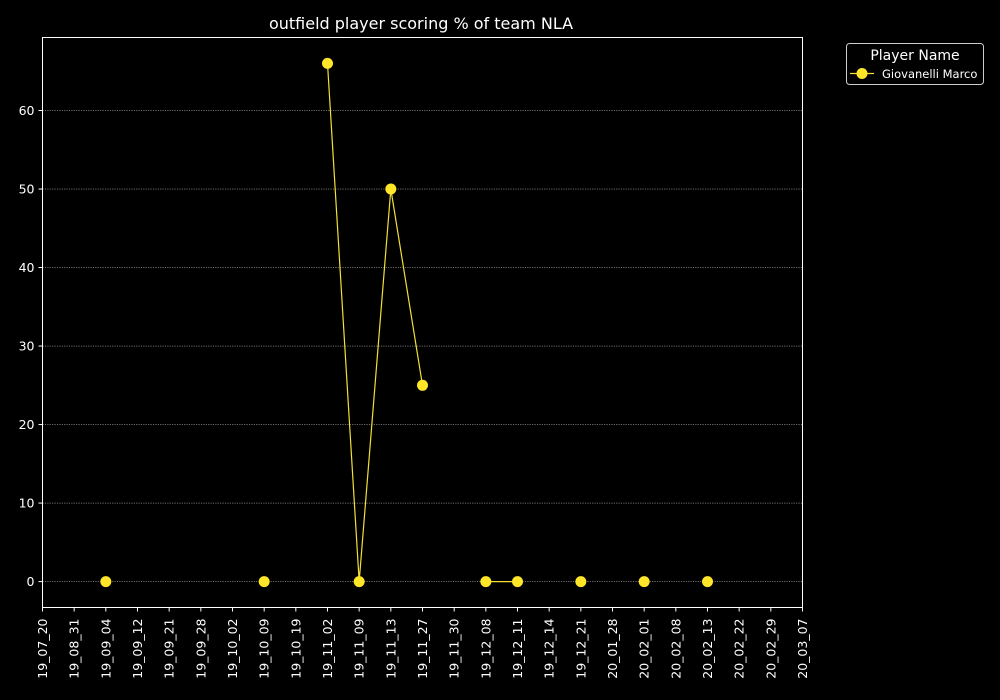 The image size is (1000, 700). What do you see at coordinates (485, 648) in the screenshot?
I see `x-tick-label: 19_12_08` at bounding box center [485, 648].